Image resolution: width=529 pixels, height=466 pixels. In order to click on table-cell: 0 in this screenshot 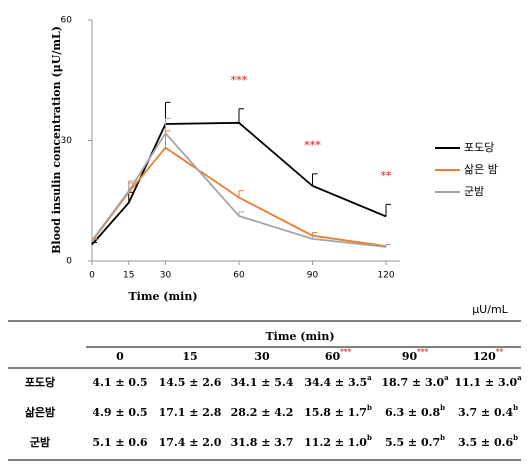, I will do `click(120, 356)`.